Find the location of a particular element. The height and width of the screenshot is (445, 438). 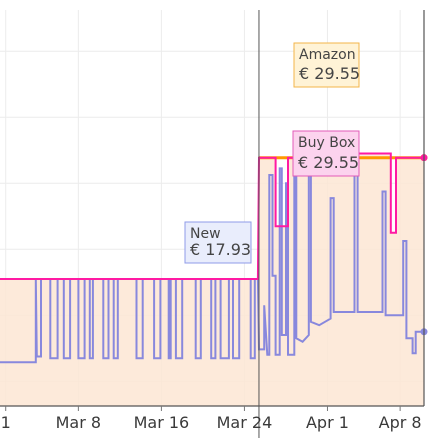

tooltip-title-amazon: Amazon is located at coordinates (327, 55).